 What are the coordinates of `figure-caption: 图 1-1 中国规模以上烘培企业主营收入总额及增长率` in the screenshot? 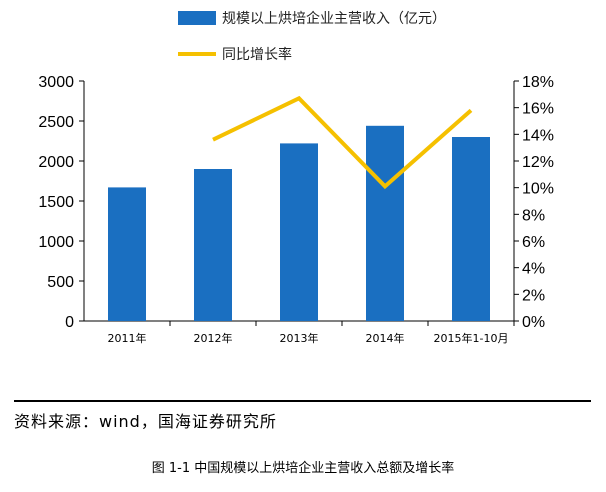 It's located at (303, 468).